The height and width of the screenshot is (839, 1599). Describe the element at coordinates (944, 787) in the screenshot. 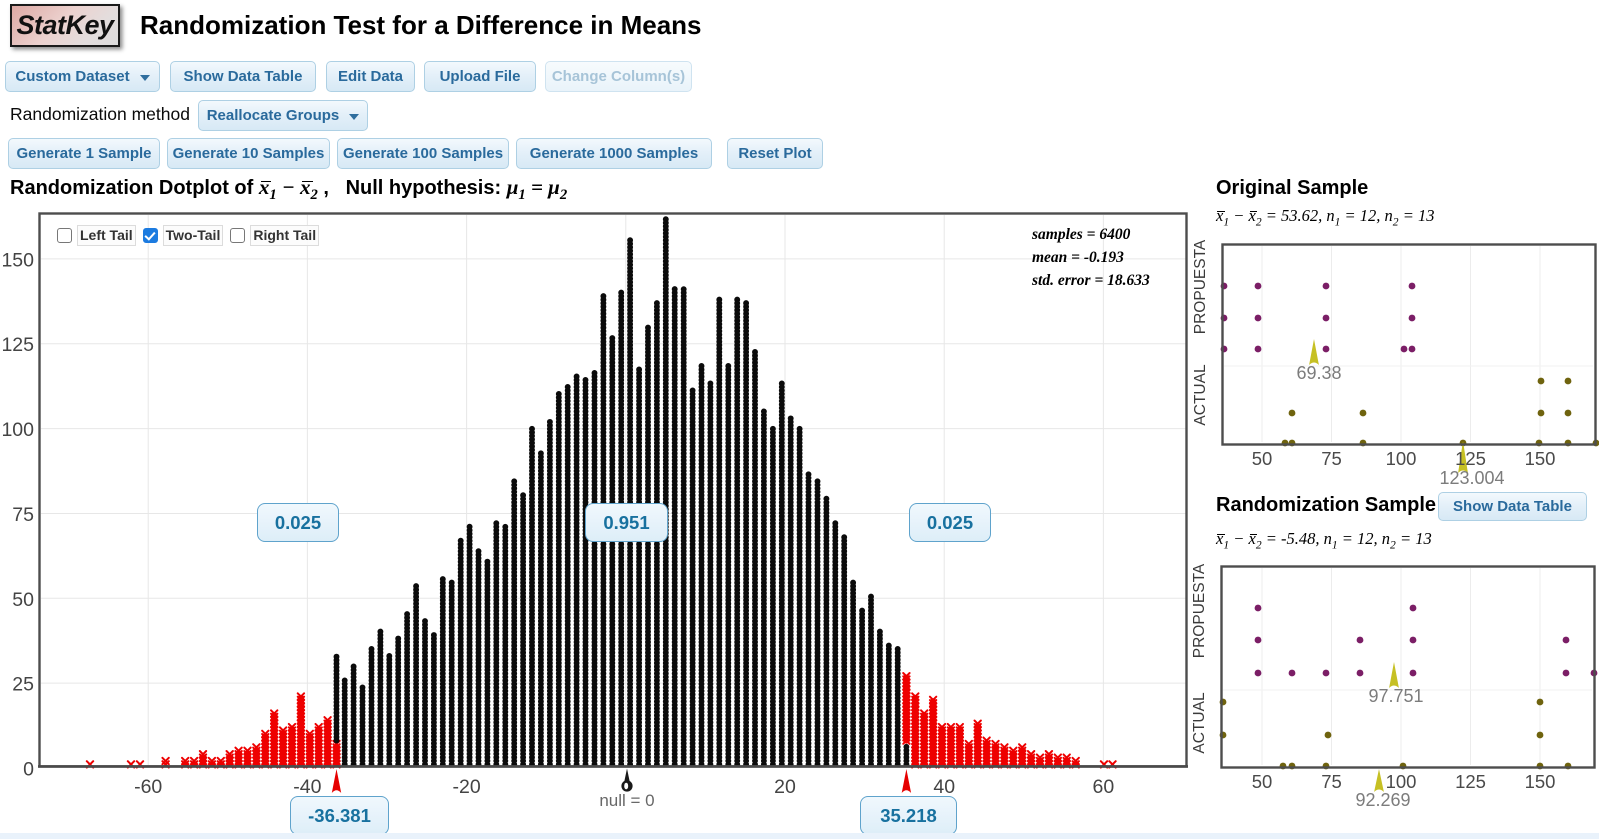

I see `svg-text: 40` at that location.